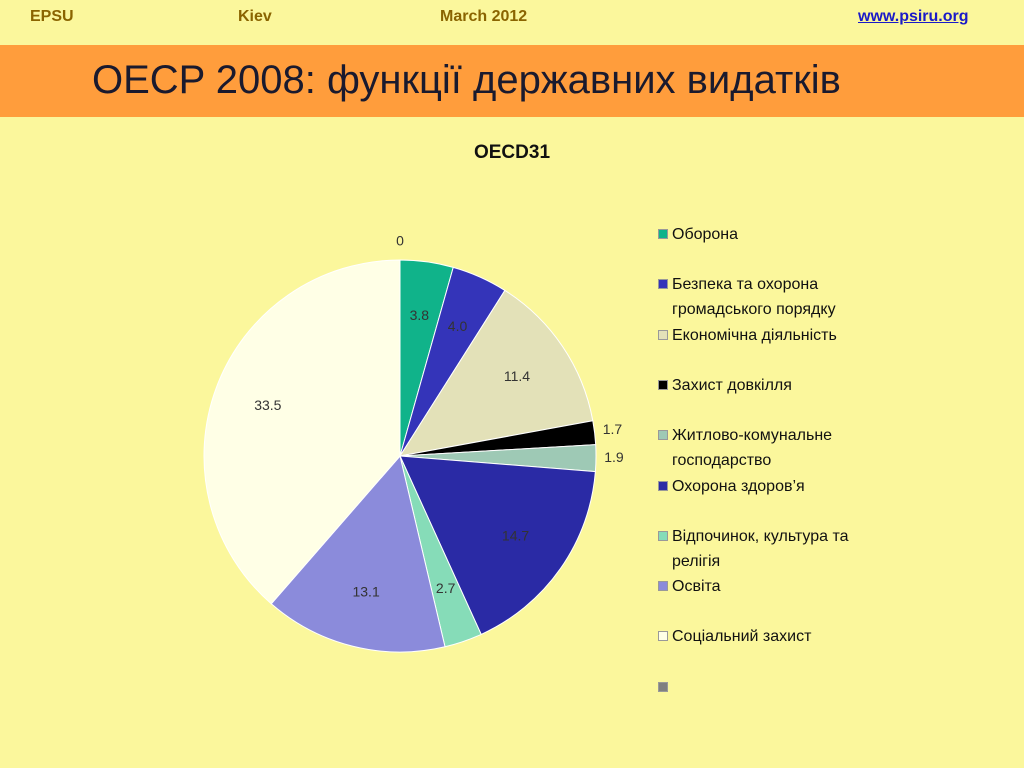 Image resolution: width=1024 pixels, height=768 pixels. Describe the element at coordinates (752, 448) in the screenshot. I see `legend-label: Житлово-комунальне господарство` at that location.